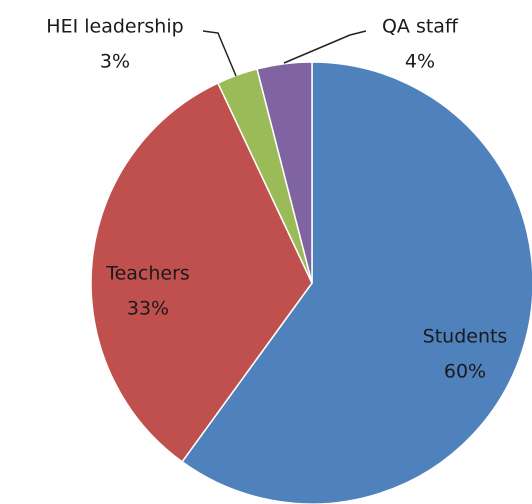 This screenshot has height=504, width=532. I want to click on slice-value-label: 4%, so click(420, 62).